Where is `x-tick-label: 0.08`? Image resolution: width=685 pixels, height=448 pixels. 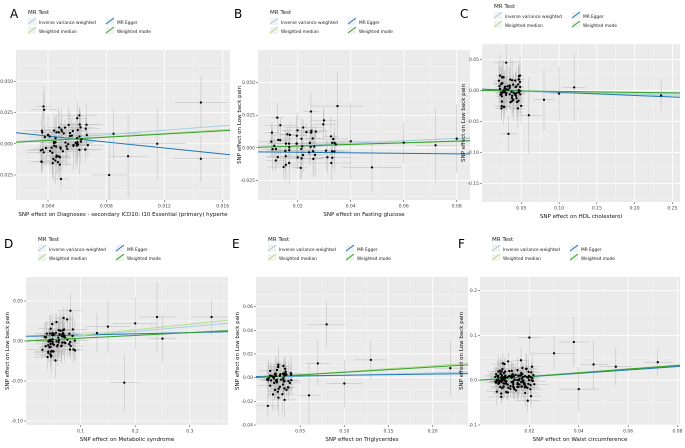 x-tick-label: 0.08 is located at coordinates (678, 432).